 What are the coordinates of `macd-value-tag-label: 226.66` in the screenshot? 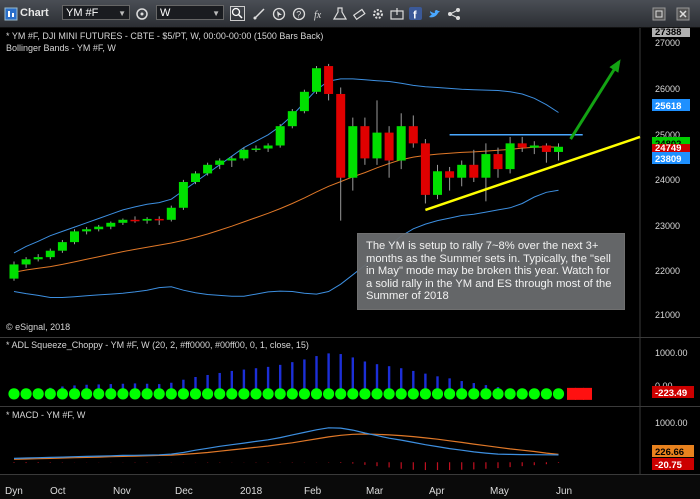 It's located at (669, 452).